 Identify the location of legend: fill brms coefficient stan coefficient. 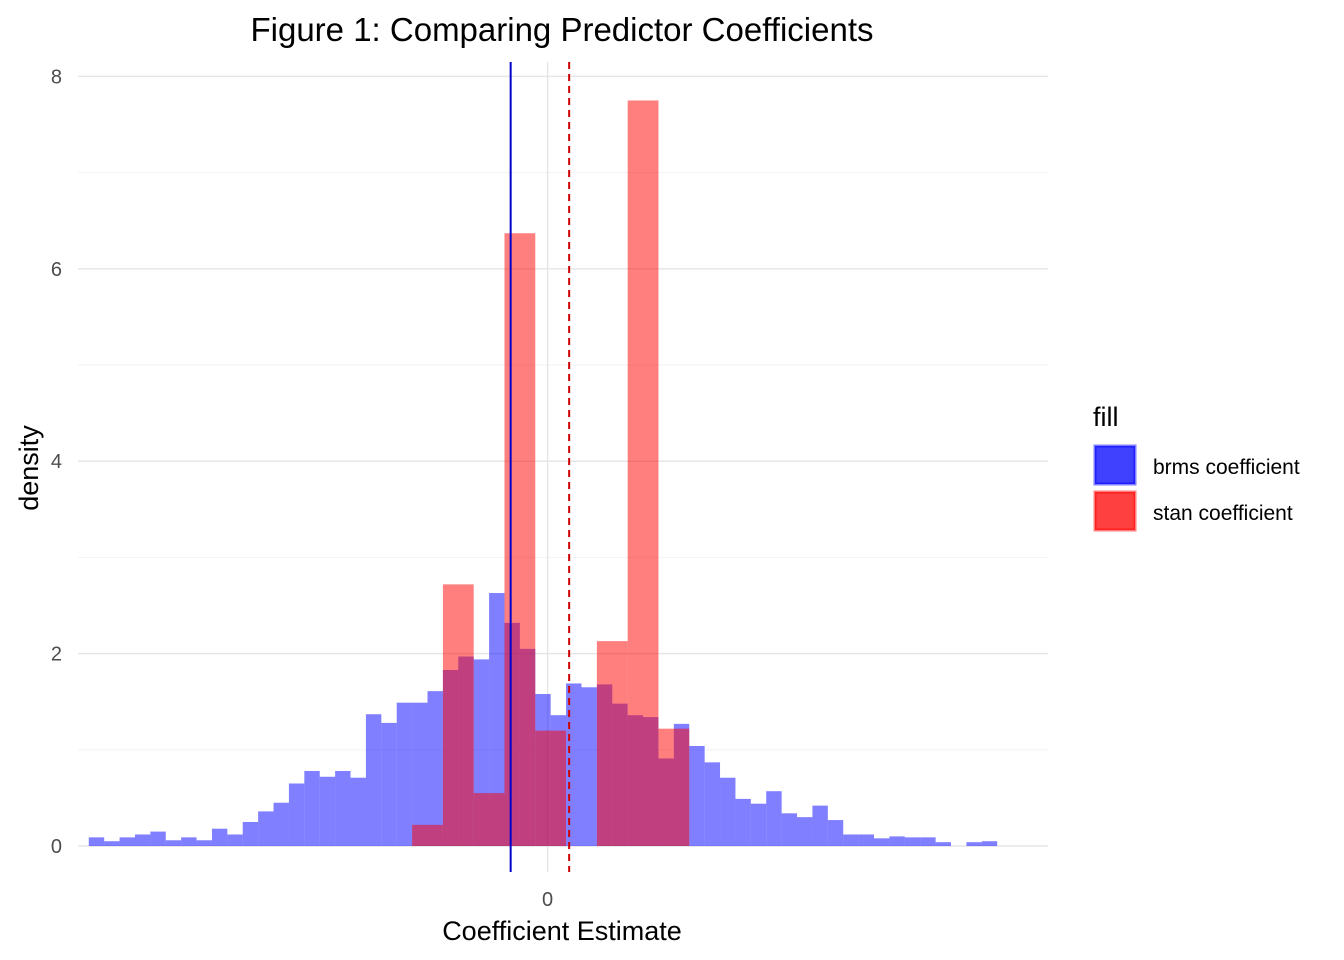
(1196, 467).